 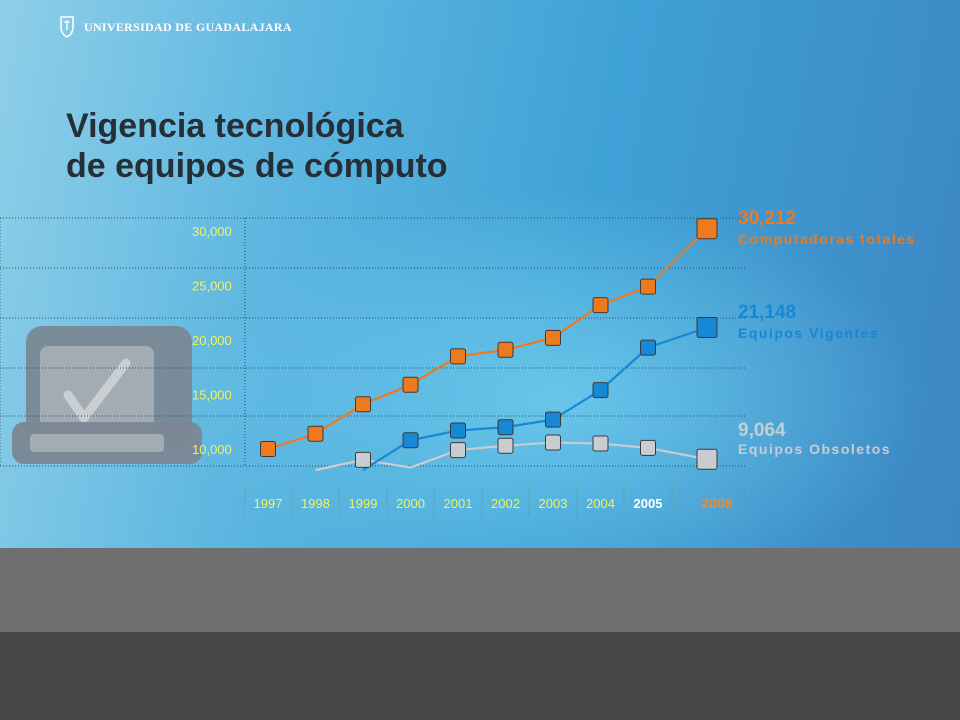 What do you see at coordinates (808, 333) in the screenshot?
I see `vigentes-name-label: Equipos Vigentes` at bounding box center [808, 333].